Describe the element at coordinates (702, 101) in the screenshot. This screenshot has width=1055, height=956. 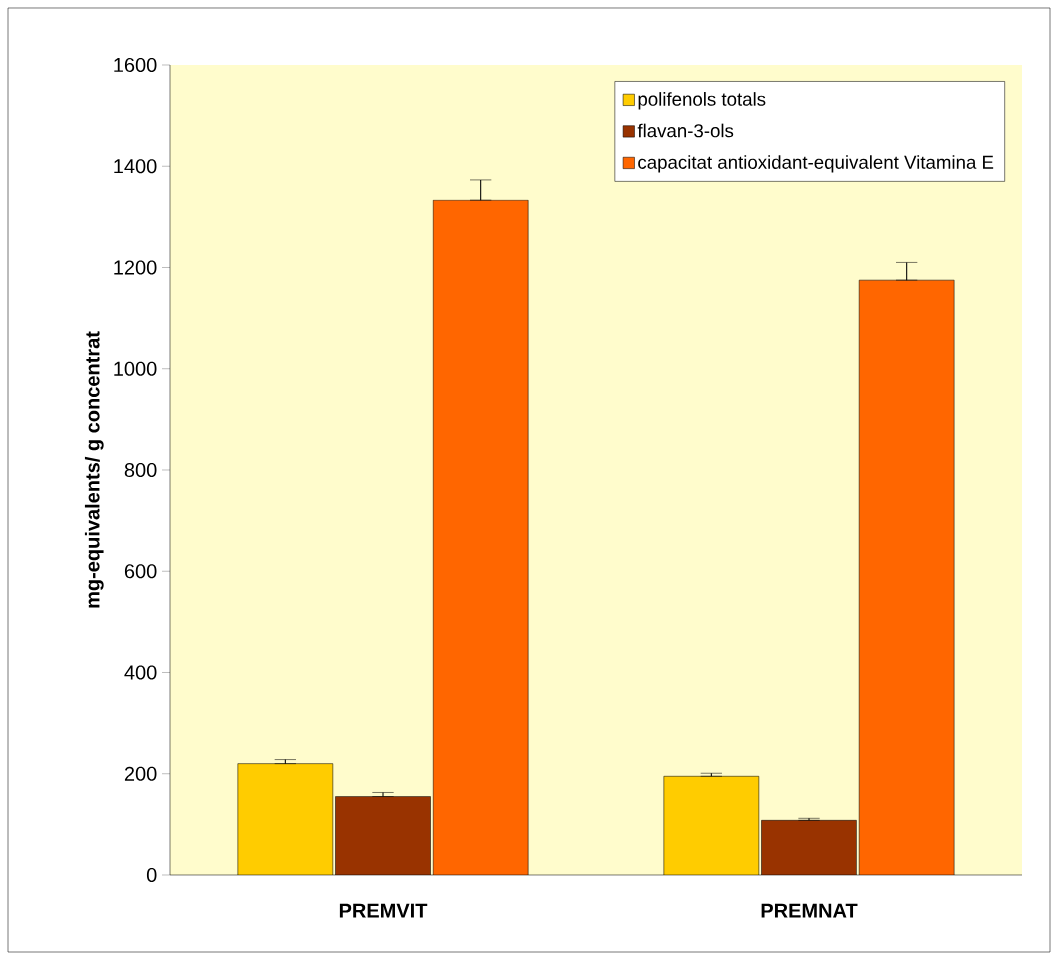
I see `legend-label: polifenols totals` at that location.